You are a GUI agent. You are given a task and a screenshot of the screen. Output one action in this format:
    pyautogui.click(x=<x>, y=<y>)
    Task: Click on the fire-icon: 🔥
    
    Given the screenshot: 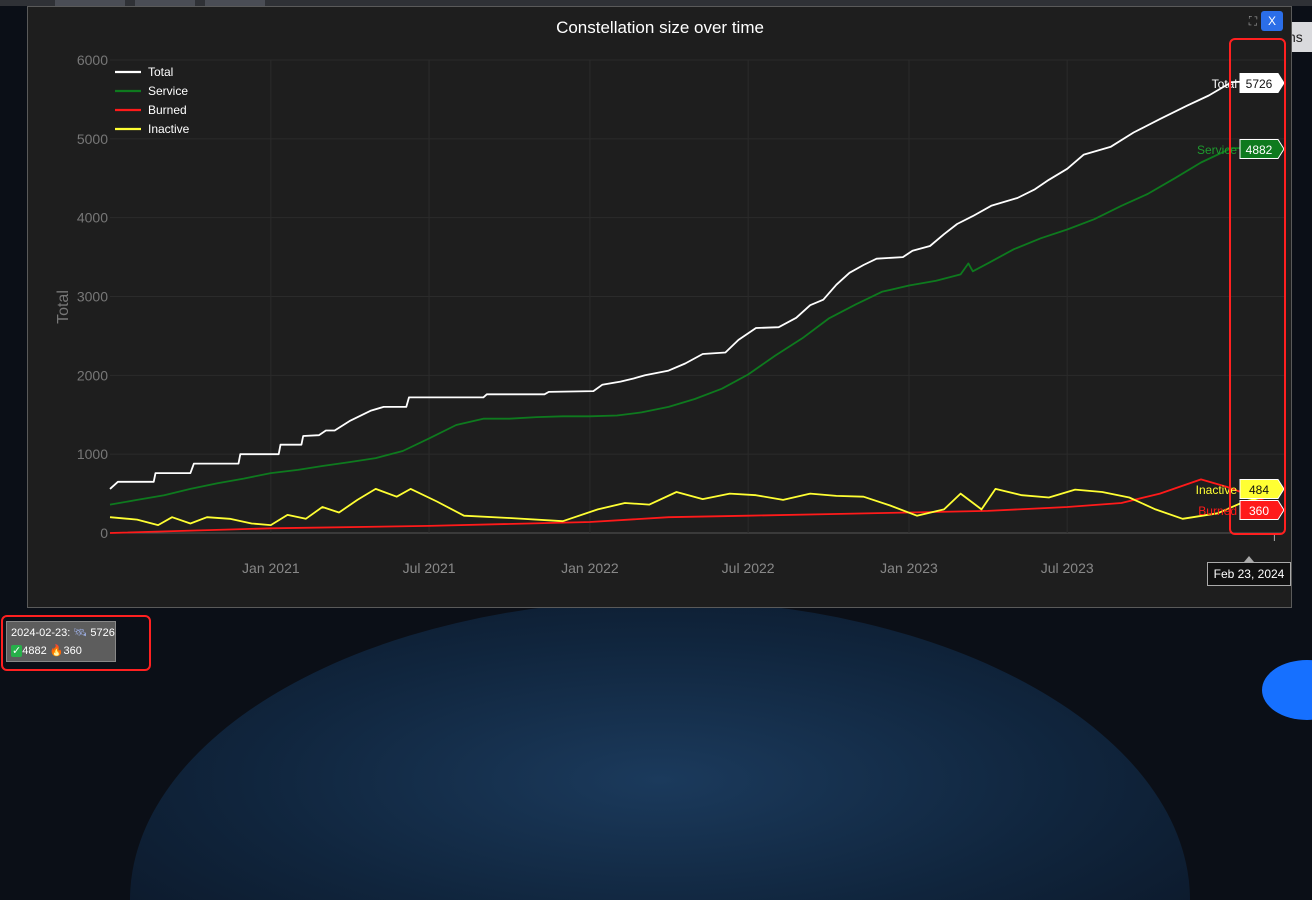 What is the action you would take?
    pyautogui.click(x=56, y=651)
    